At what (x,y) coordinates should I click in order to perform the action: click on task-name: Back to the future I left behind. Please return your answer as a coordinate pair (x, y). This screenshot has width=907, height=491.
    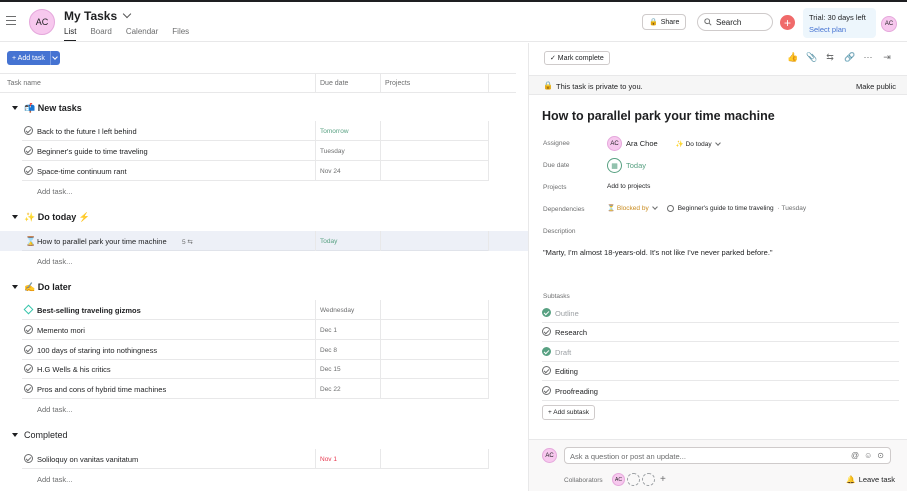
    Looking at the image, I should click on (87, 131).